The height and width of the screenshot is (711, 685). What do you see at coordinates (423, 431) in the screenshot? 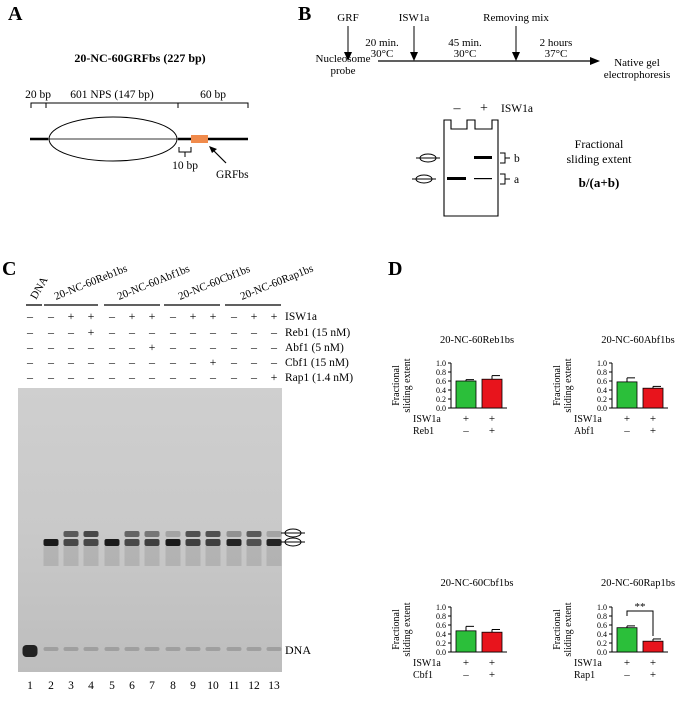
I see `row-label: Reb1` at bounding box center [423, 431].